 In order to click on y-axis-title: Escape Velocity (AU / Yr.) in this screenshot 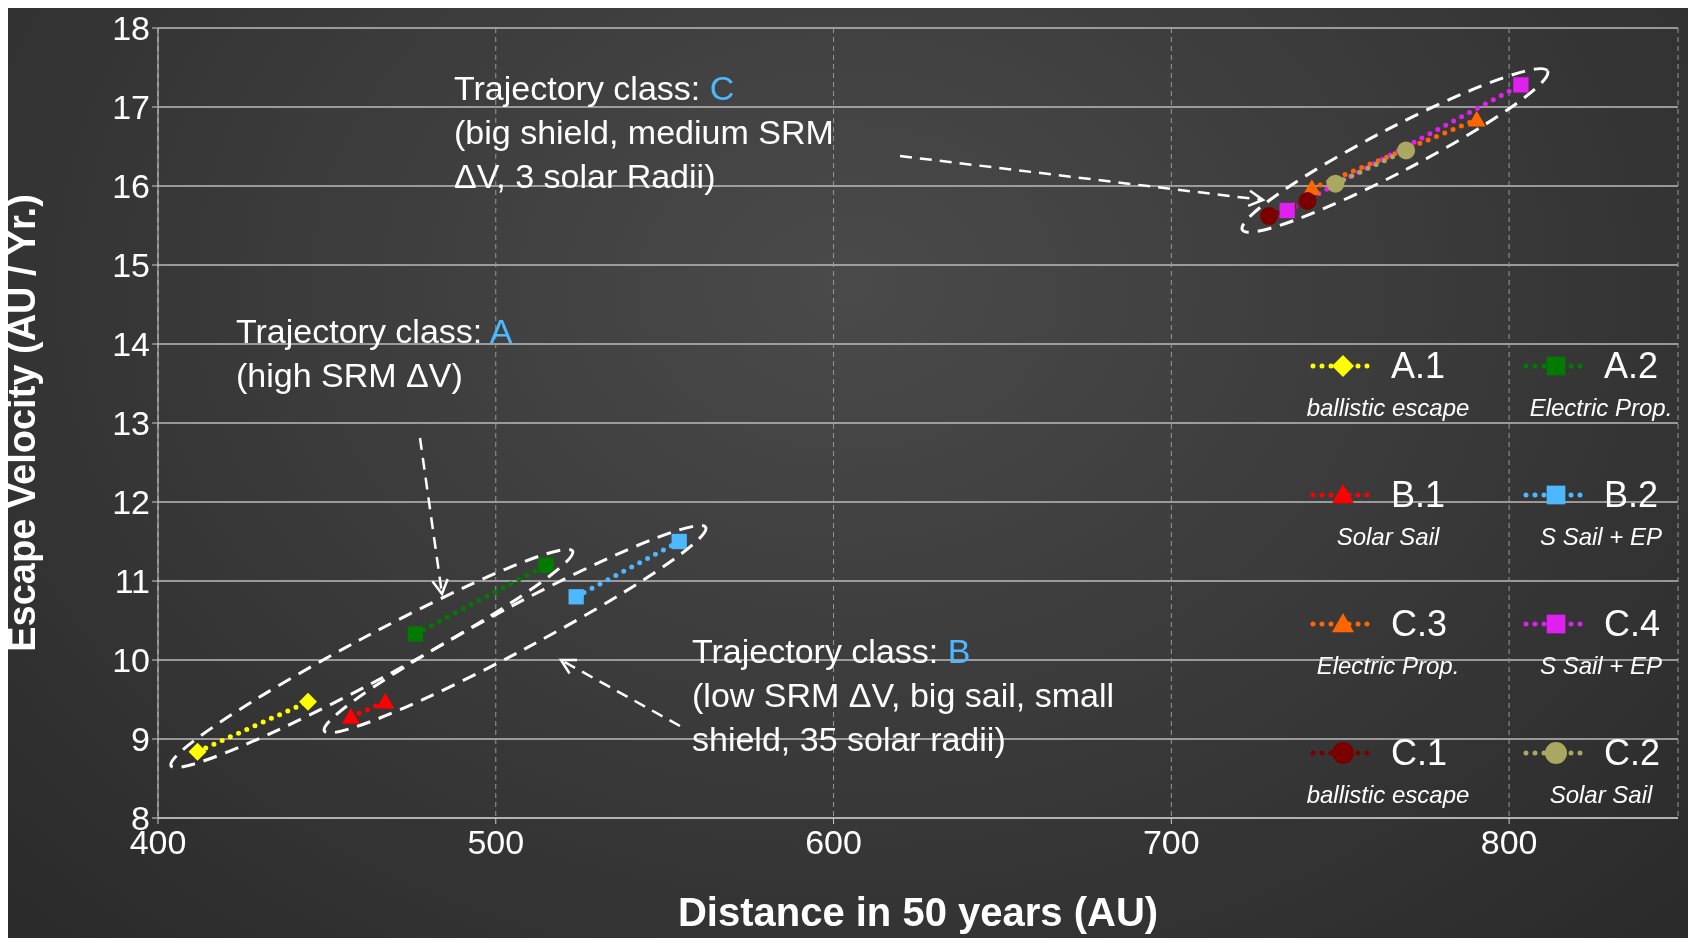, I will do `click(22, 423)`.